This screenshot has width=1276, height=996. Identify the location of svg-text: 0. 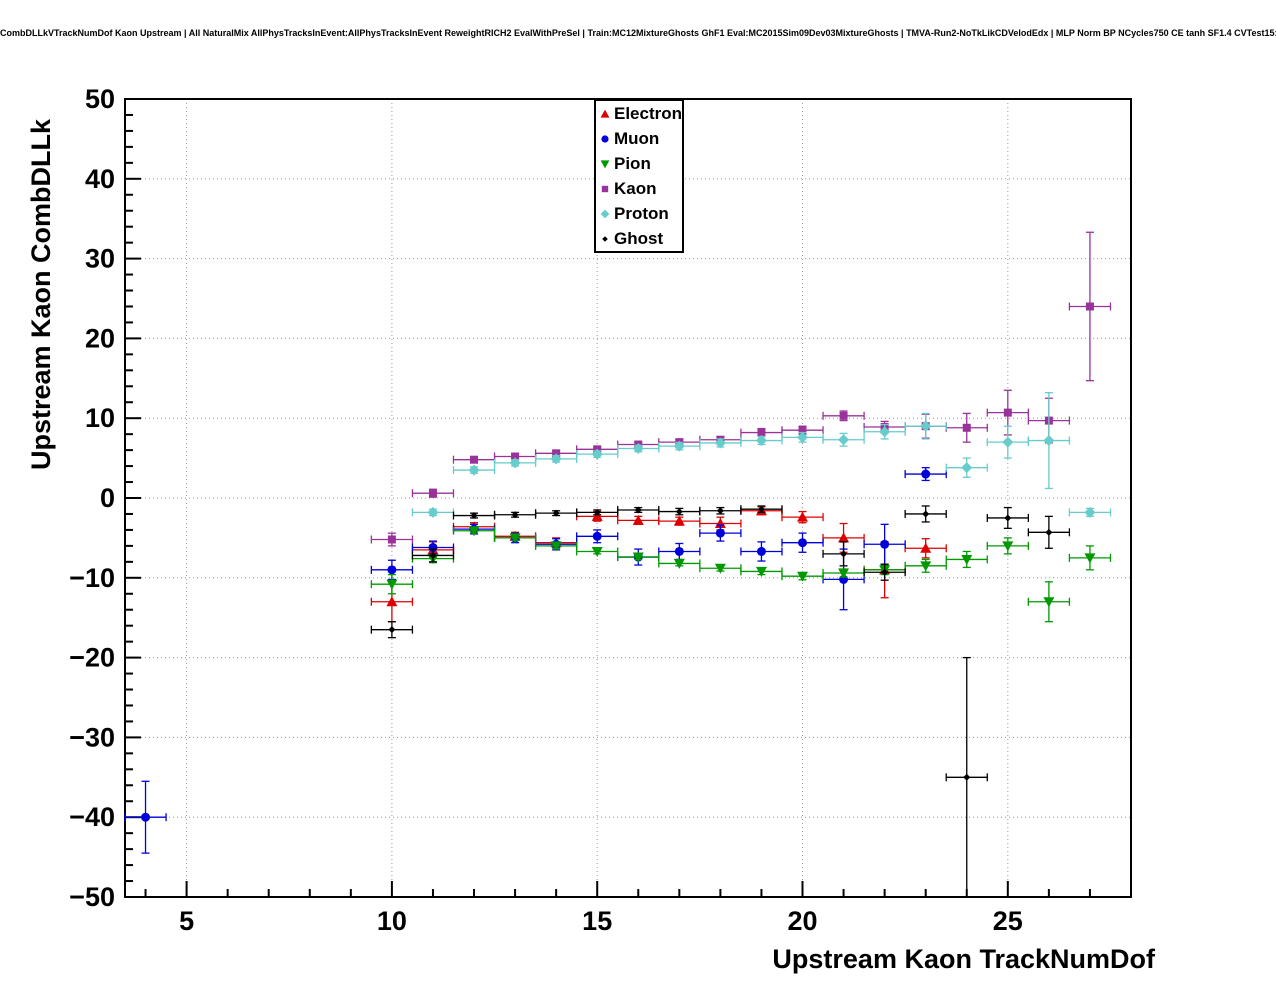
(107, 498).